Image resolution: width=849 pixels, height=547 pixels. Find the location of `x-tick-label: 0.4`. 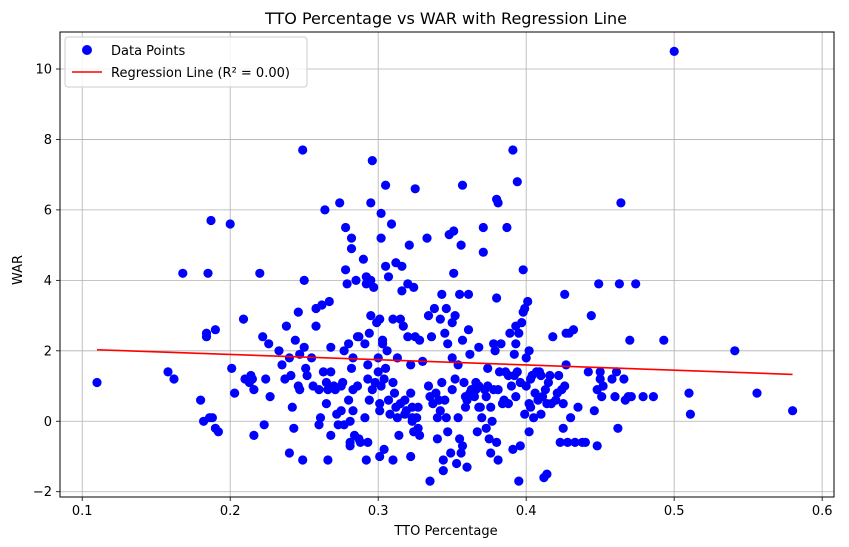

x-tick-label: 0.4 is located at coordinates (526, 511).